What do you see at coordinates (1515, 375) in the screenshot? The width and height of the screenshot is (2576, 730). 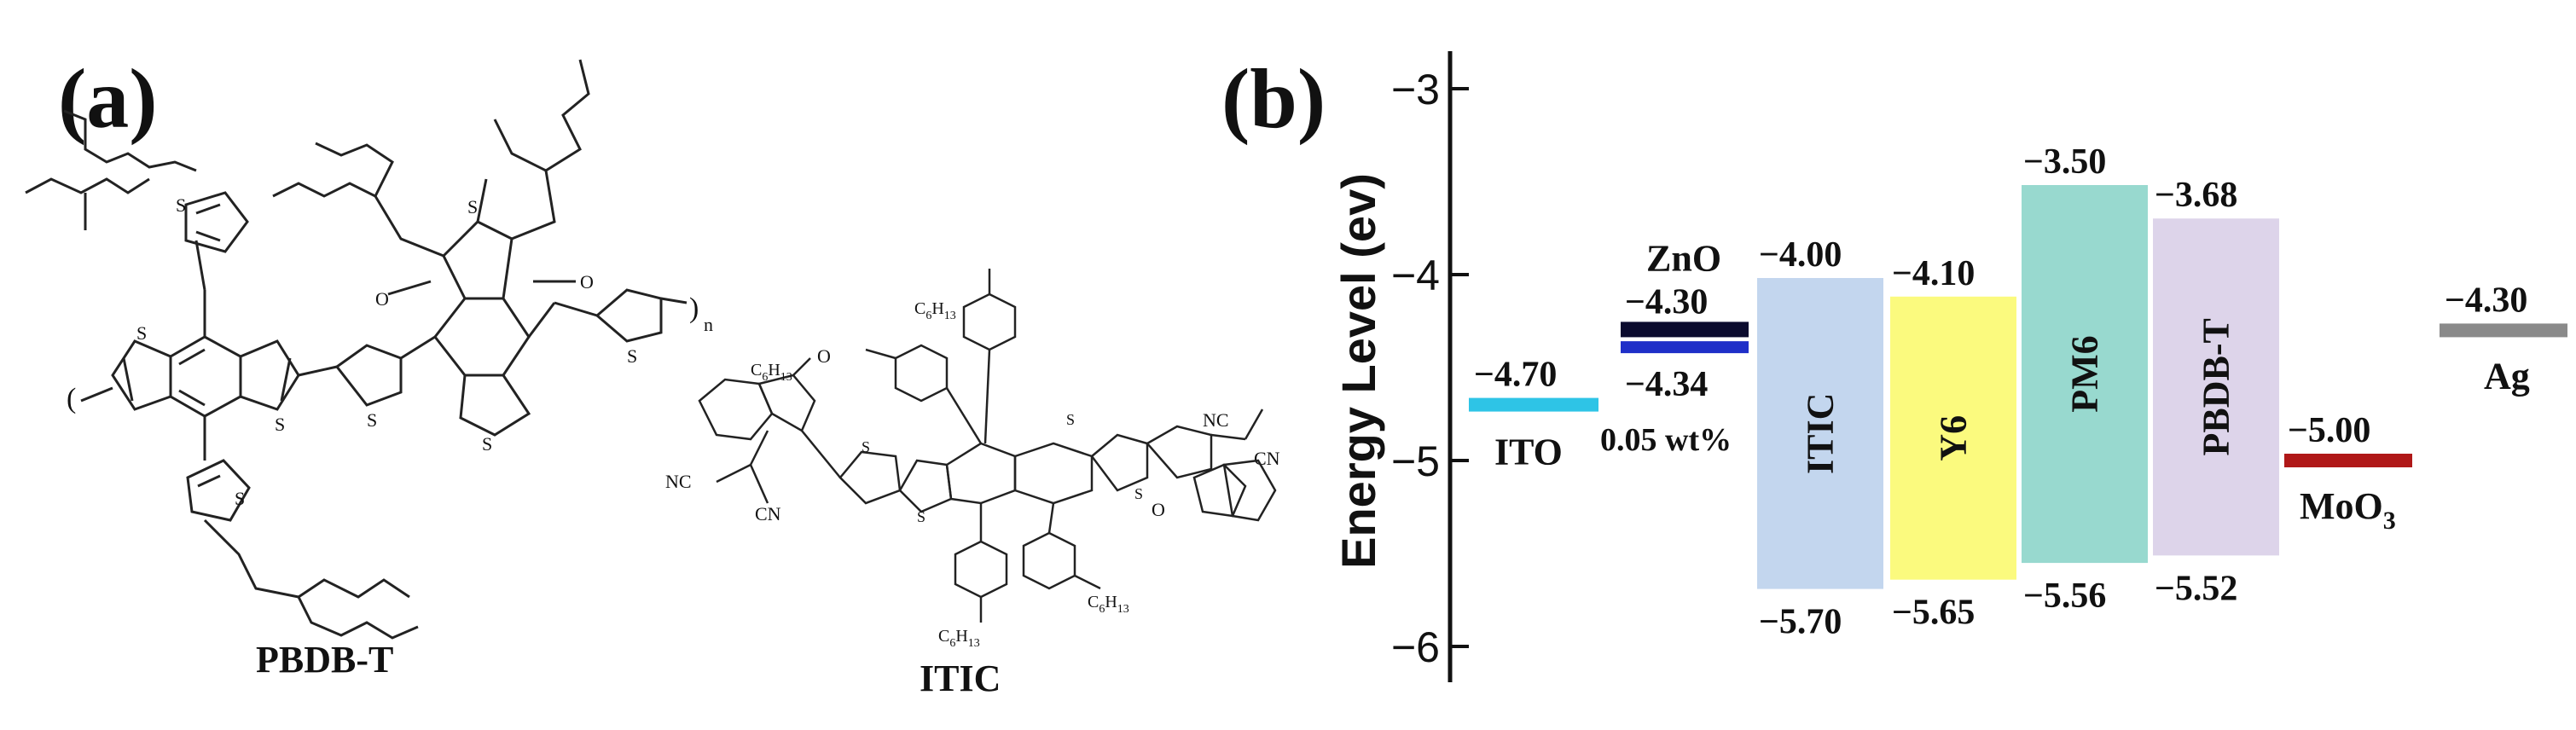 I see `ito-value-label: −4.70` at bounding box center [1515, 375].